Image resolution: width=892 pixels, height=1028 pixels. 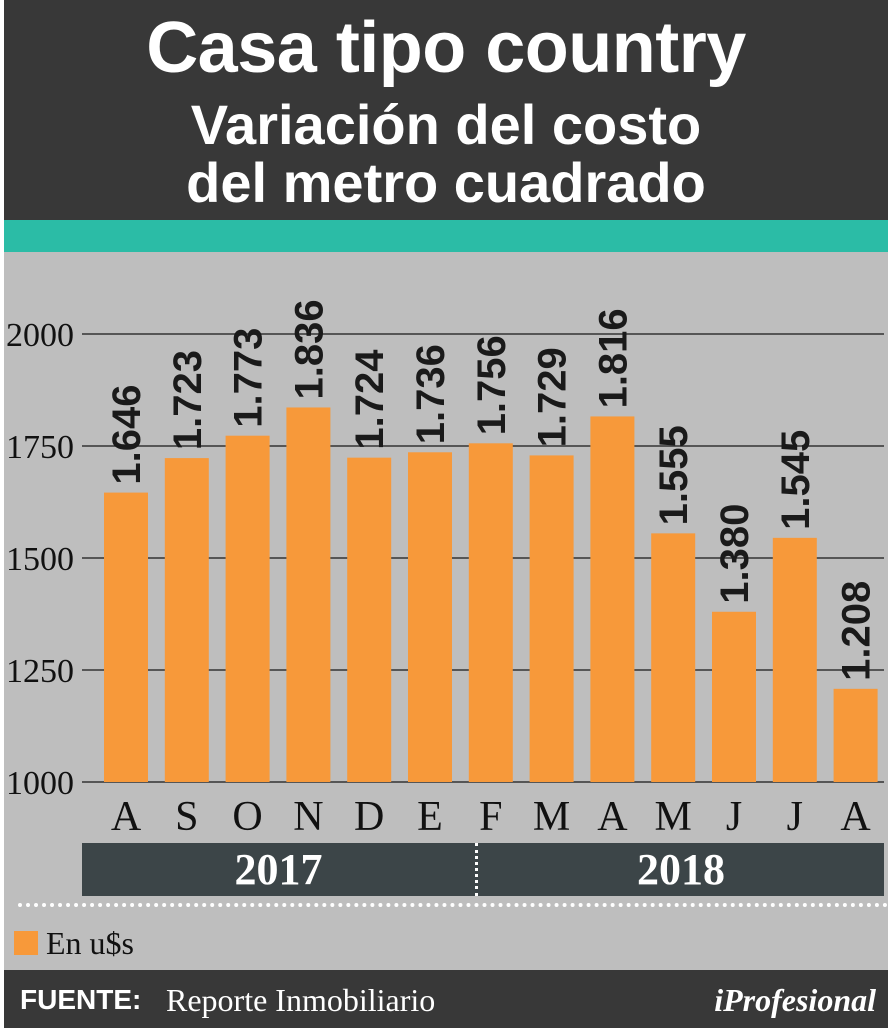 I want to click on brand-logo: iProfesional, so click(x=795, y=1000).